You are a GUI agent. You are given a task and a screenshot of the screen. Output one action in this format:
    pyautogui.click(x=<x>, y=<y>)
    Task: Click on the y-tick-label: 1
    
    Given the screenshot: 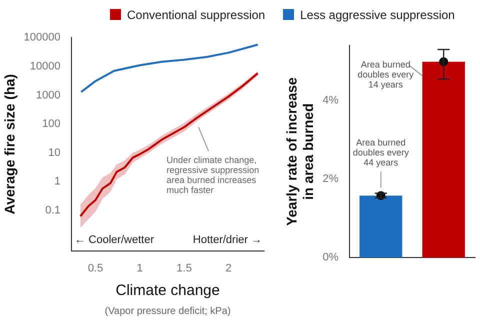 What is the action you would take?
    pyautogui.click(x=57, y=182)
    